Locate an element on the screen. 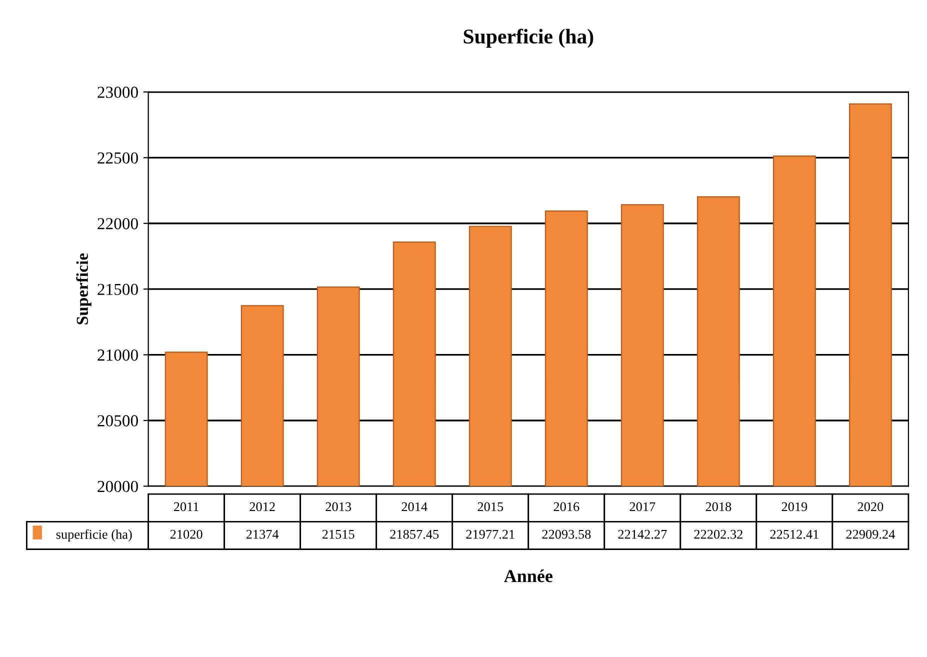  y-tick-label: 22500 is located at coordinates (118, 158).